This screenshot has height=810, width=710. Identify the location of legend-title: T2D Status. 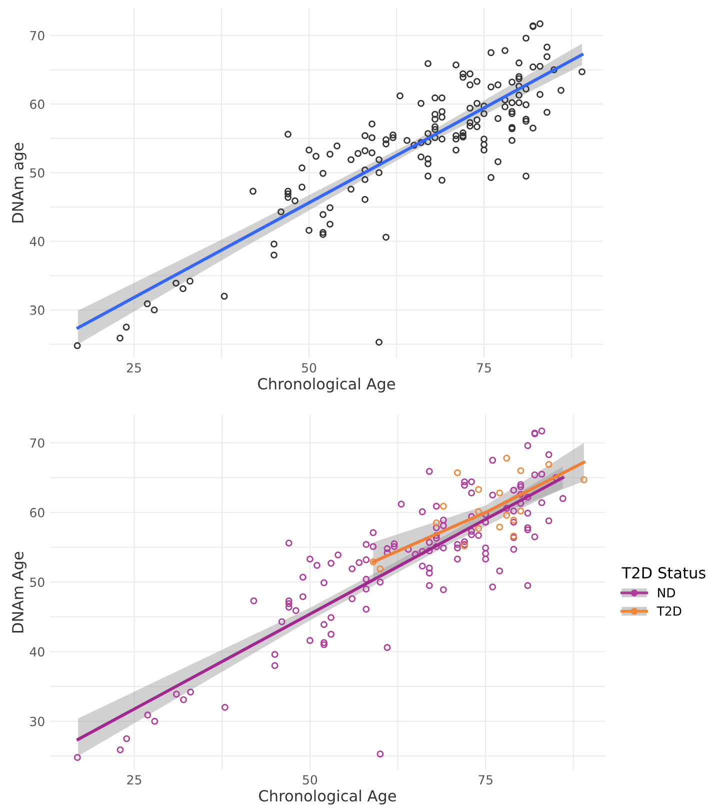
(664, 573).